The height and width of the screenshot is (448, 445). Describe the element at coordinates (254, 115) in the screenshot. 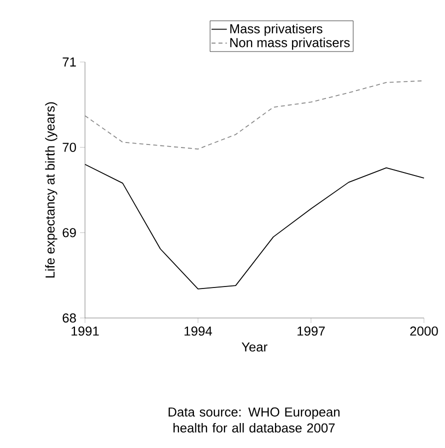

I see `line-series` at that location.